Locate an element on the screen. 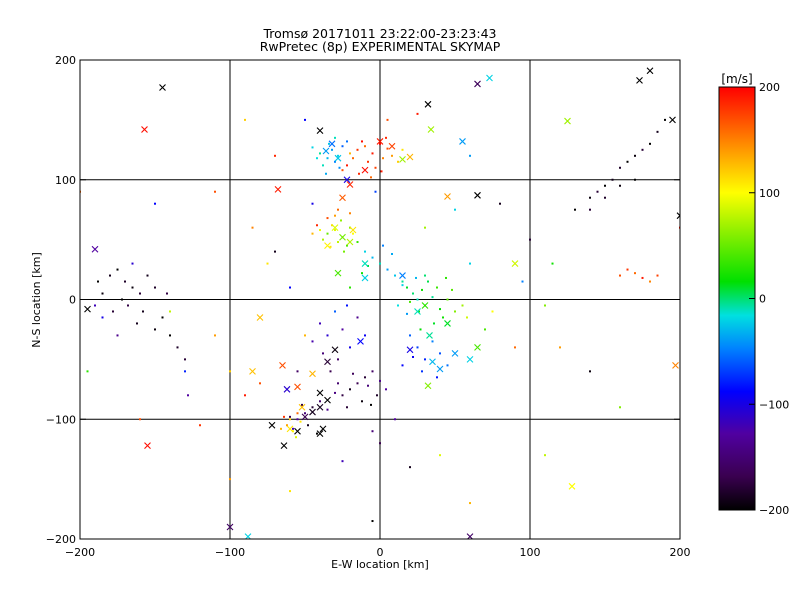 This screenshot has height=600, width=800. y-tick-label: −100 is located at coordinates (61, 419).